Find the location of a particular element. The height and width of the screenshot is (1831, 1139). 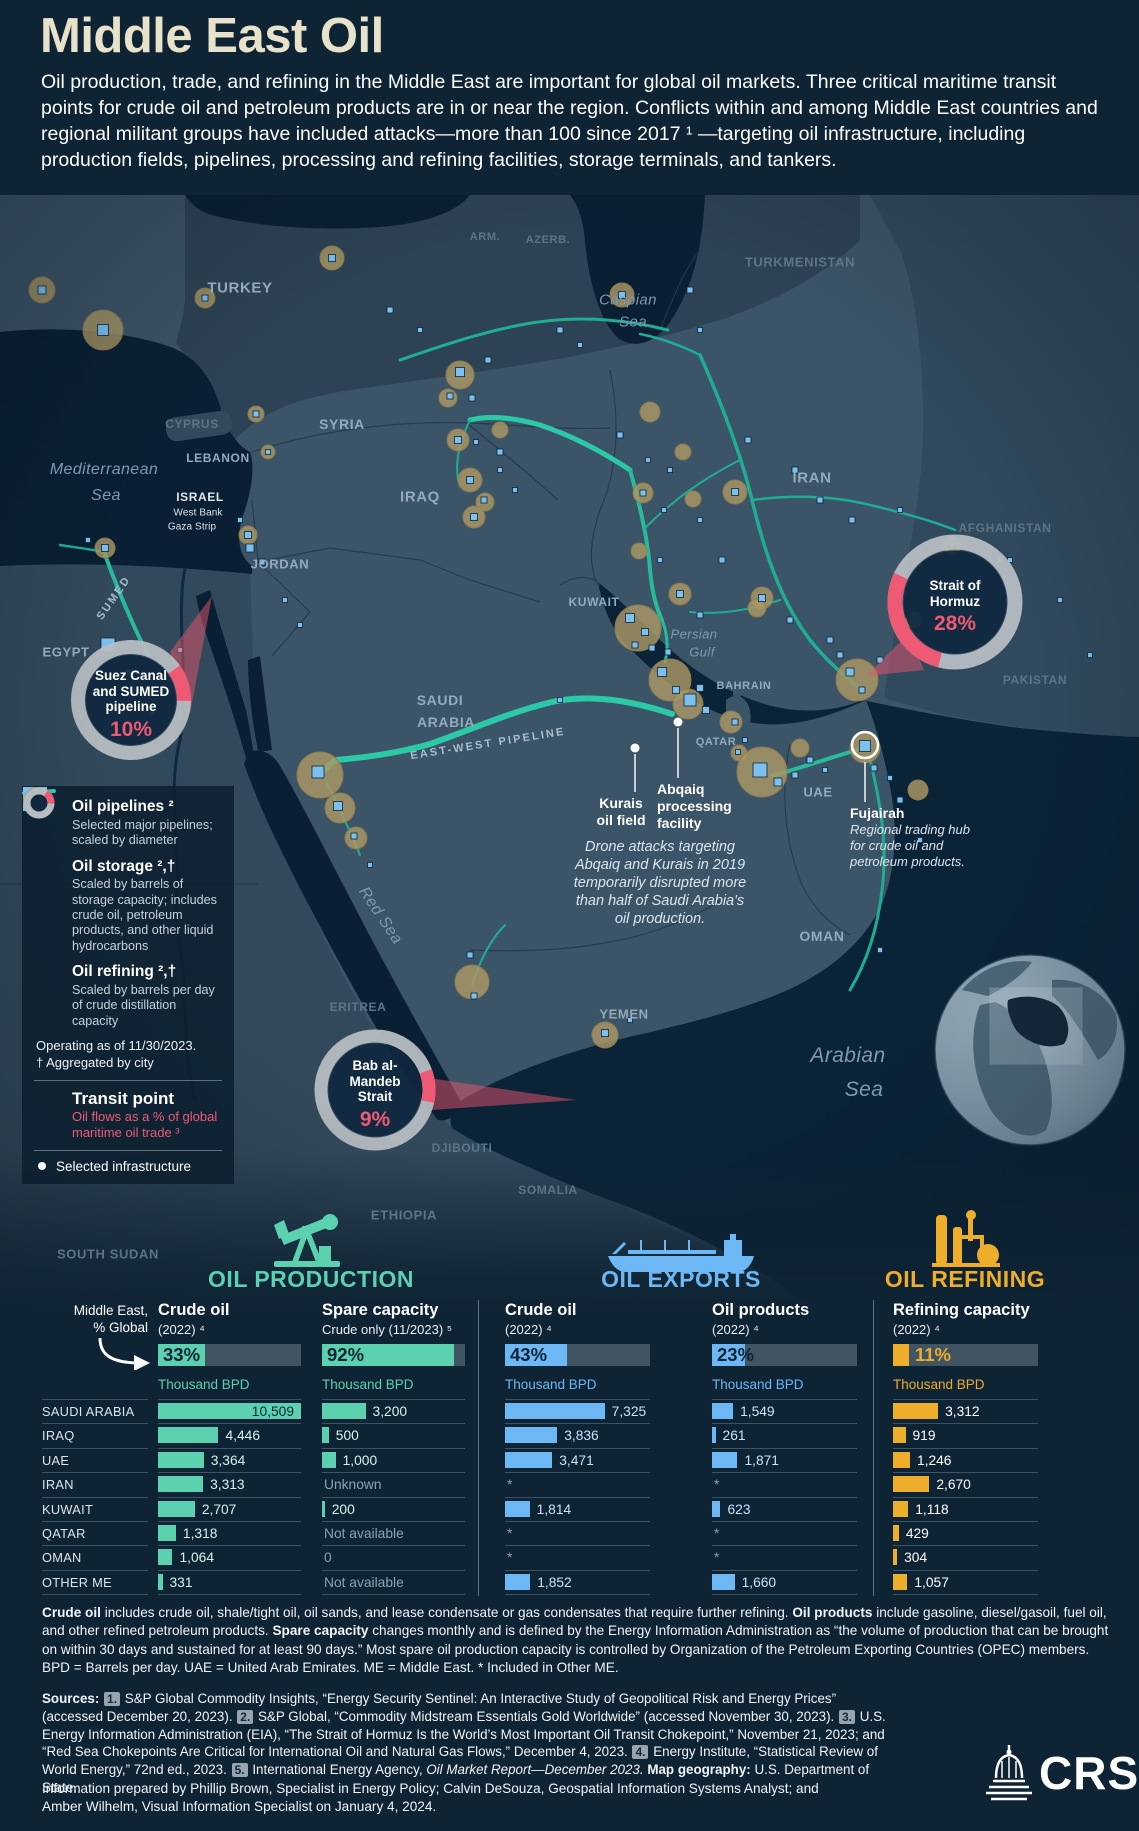

value-label: 1,871 is located at coordinates (761, 1460).